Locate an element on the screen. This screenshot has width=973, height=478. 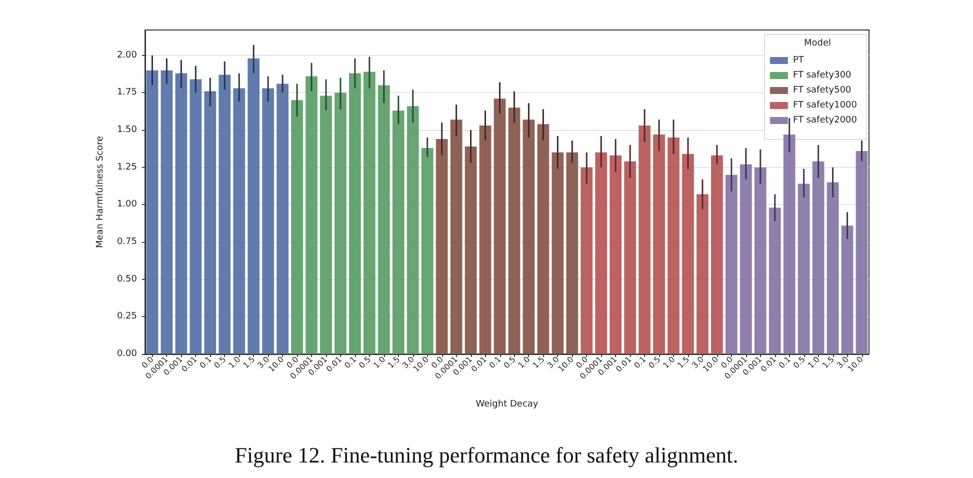
y-tick-label: 0.50 is located at coordinates (127, 279).